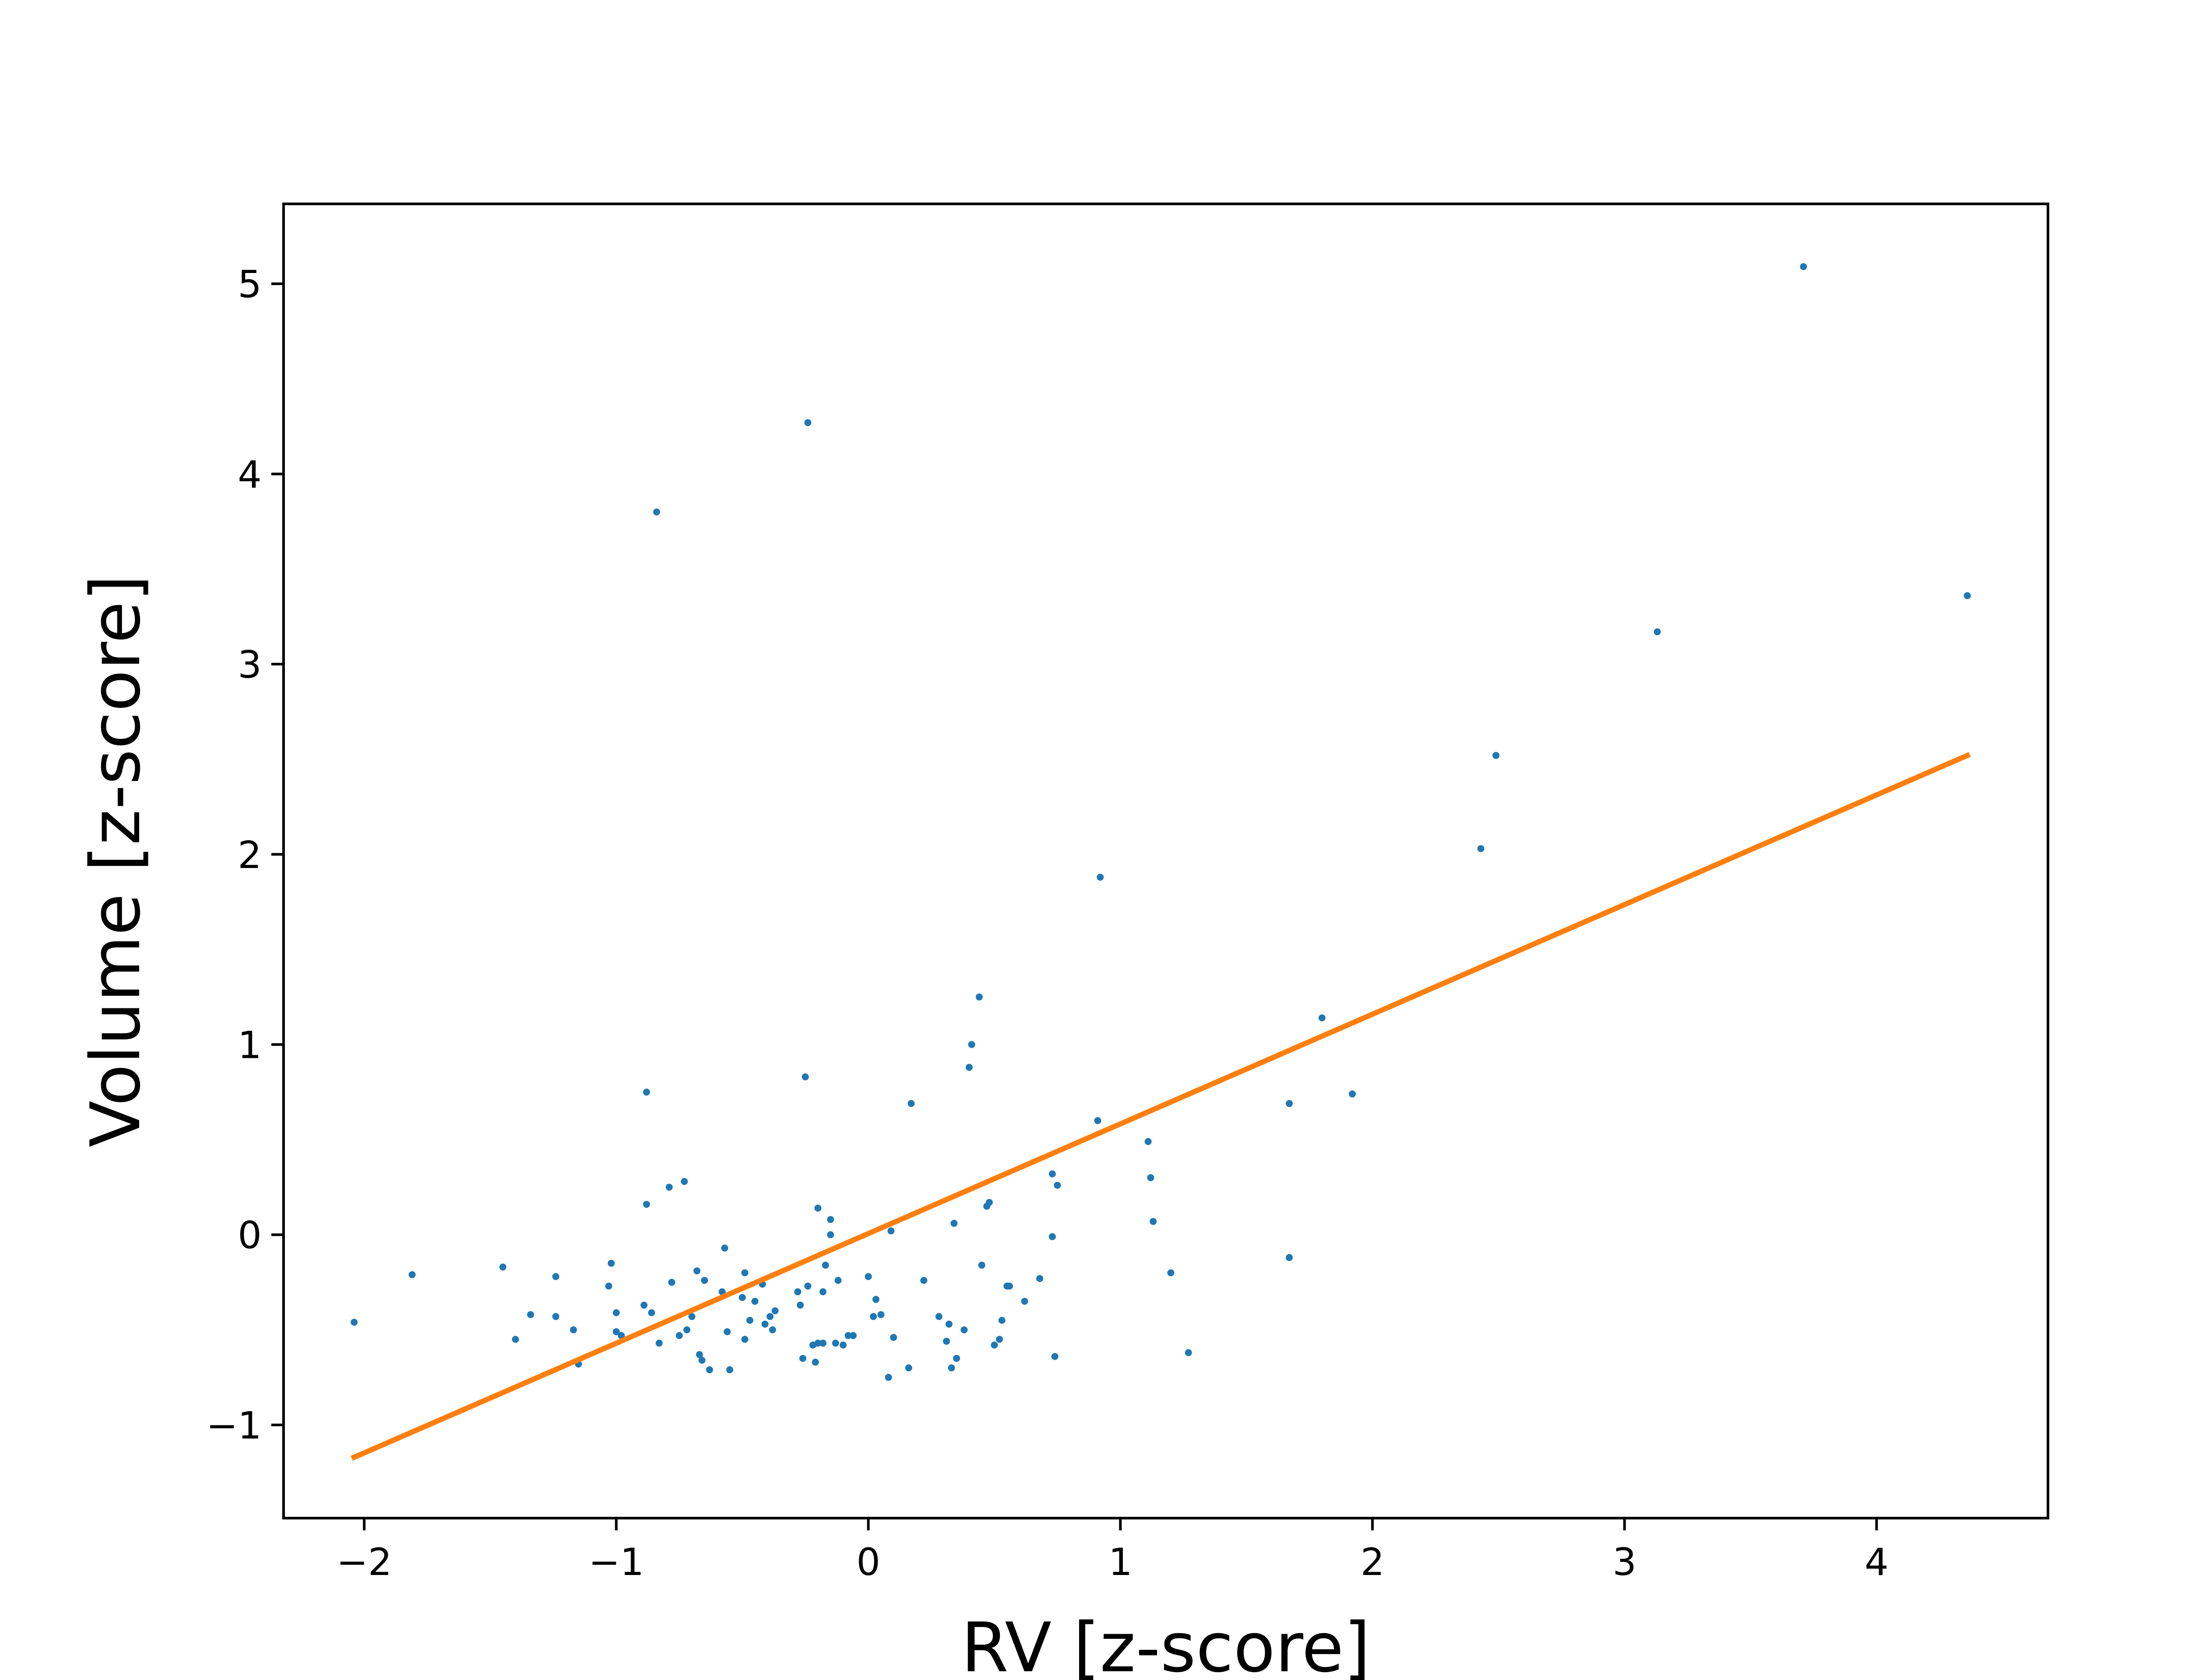 This screenshot has width=2188, height=1680. Describe the element at coordinates (234, 1426) in the screenshot. I see `y-tick-label: −1` at that location.